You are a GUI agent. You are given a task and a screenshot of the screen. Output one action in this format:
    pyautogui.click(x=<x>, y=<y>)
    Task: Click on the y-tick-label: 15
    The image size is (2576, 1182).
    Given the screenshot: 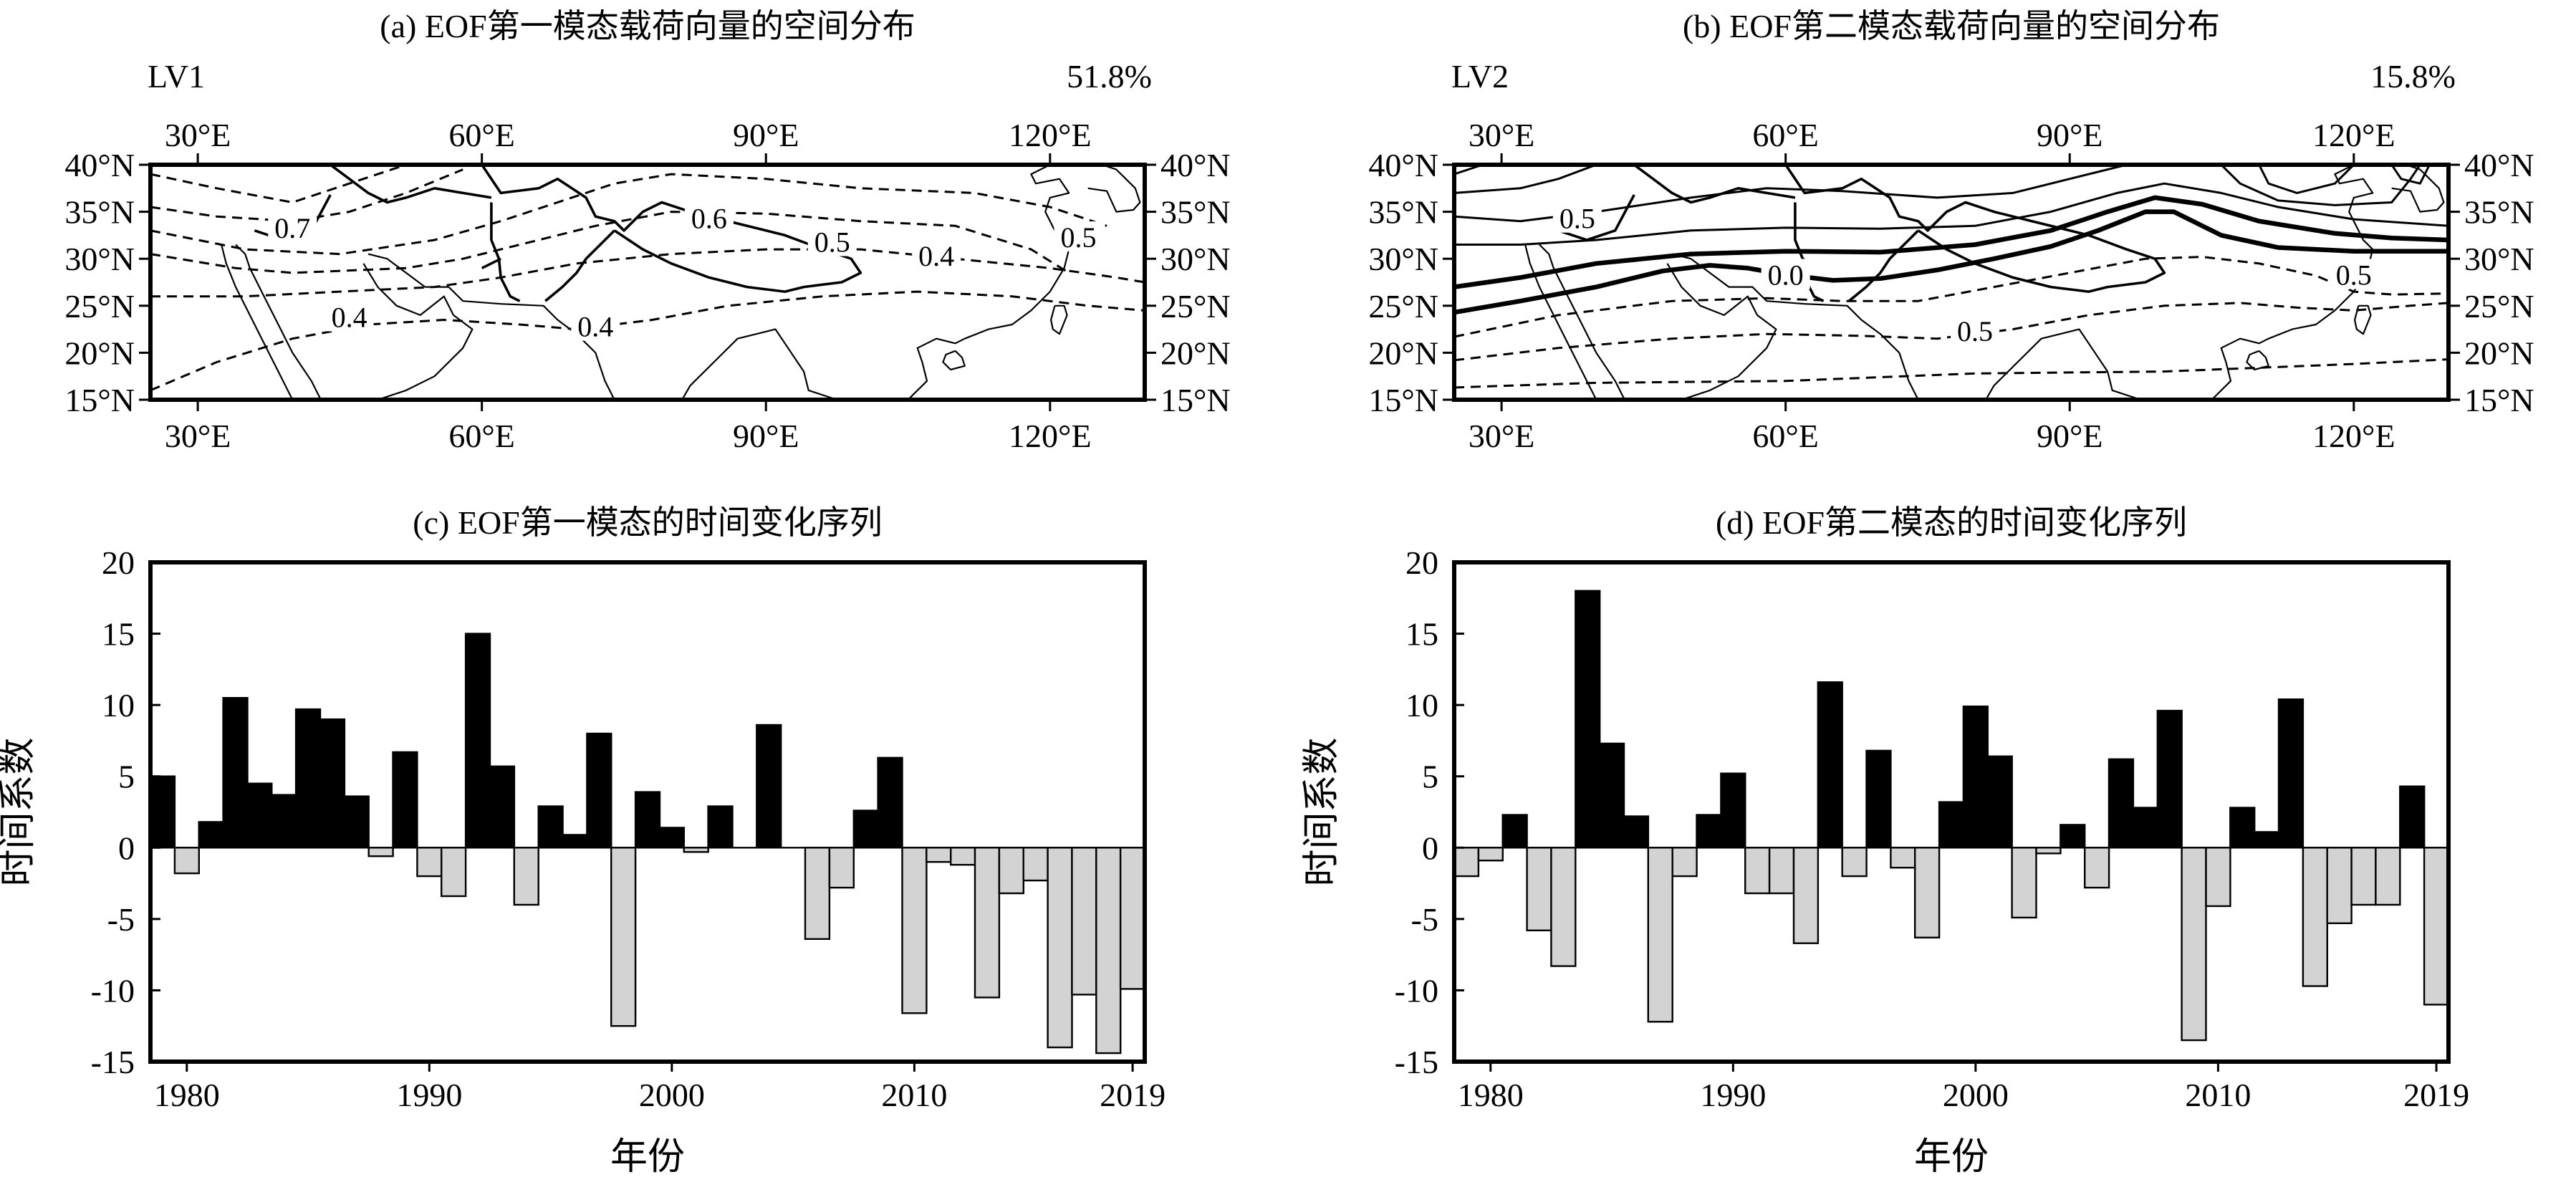 What is the action you would take?
    pyautogui.click(x=1422, y=634)
    